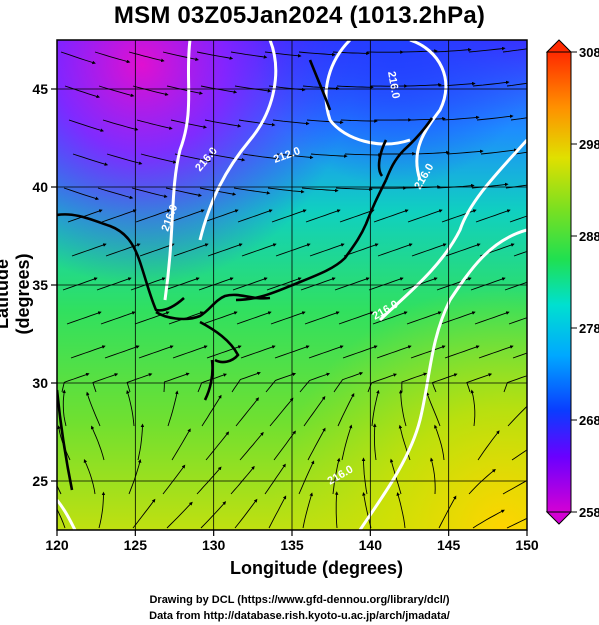 Image resolution: width=599 pixels, height=625 pixels. Describe the element at coordinates (559, 282) in the screenshot. I see `colorbar-gradient` at that location.